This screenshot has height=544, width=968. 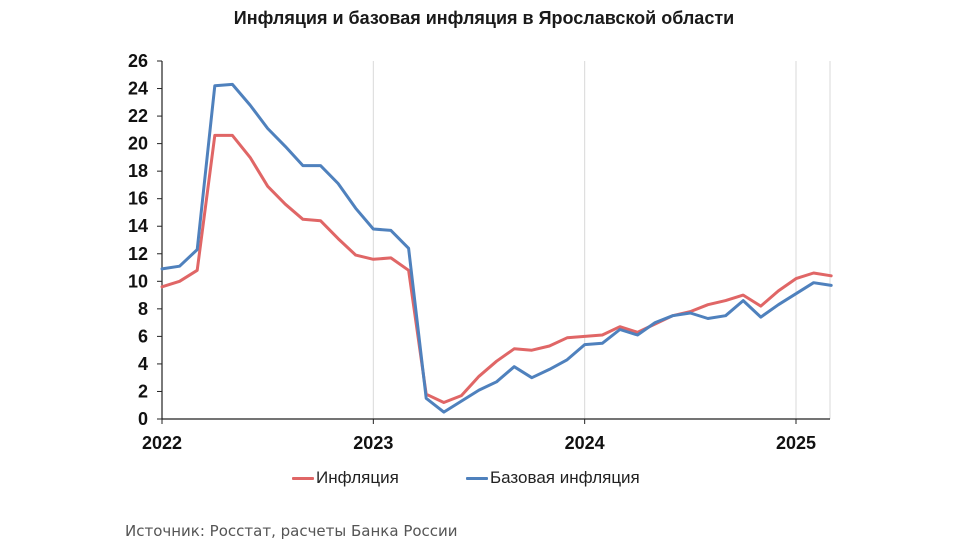 I want to click on y-tick-label: 26, so click(x=138, y=61).